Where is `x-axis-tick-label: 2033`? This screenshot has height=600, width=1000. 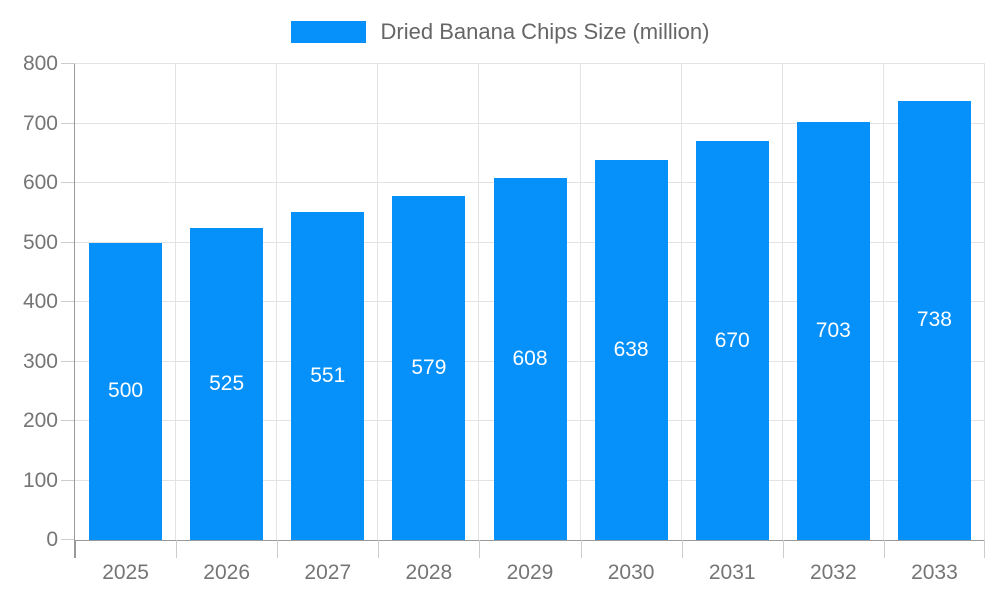
x-axis-tick-label: 2033 is located at coordinates (934, 572).